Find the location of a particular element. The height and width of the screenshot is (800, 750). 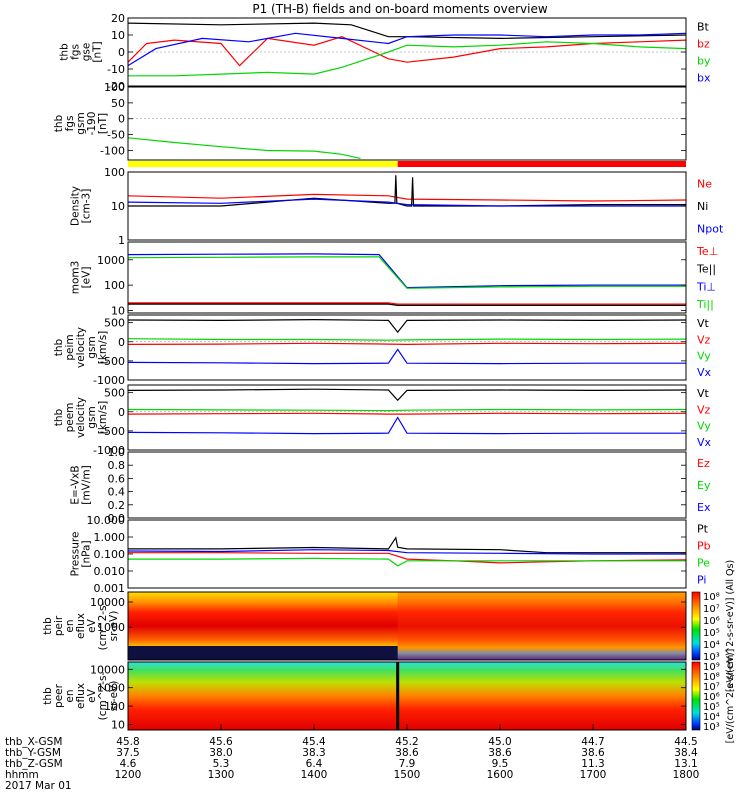

y-tick-label: 0.100 is located at coordinates (110, 554).